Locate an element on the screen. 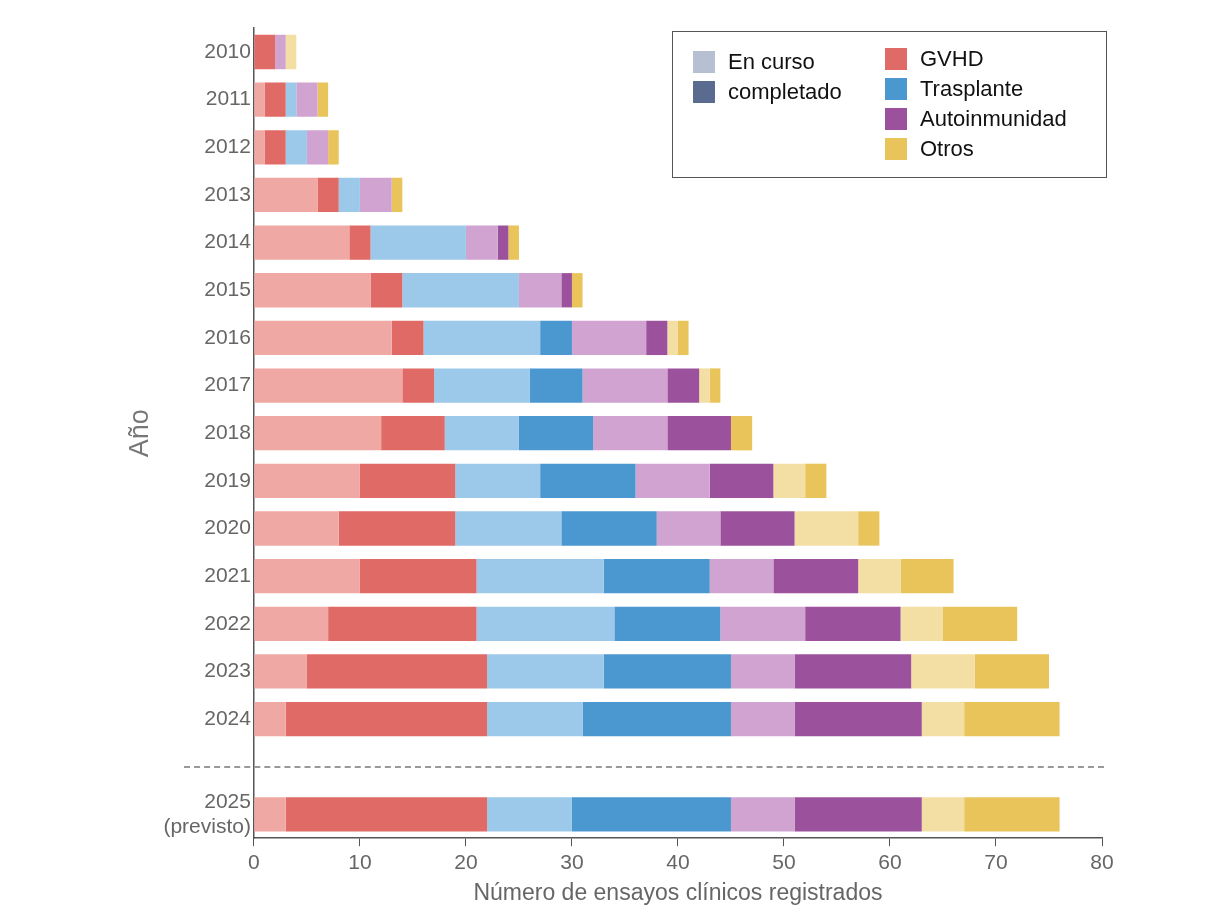  x-axis-title: Número de ensayos clínicos registrados is located at coordinates (678, 891).